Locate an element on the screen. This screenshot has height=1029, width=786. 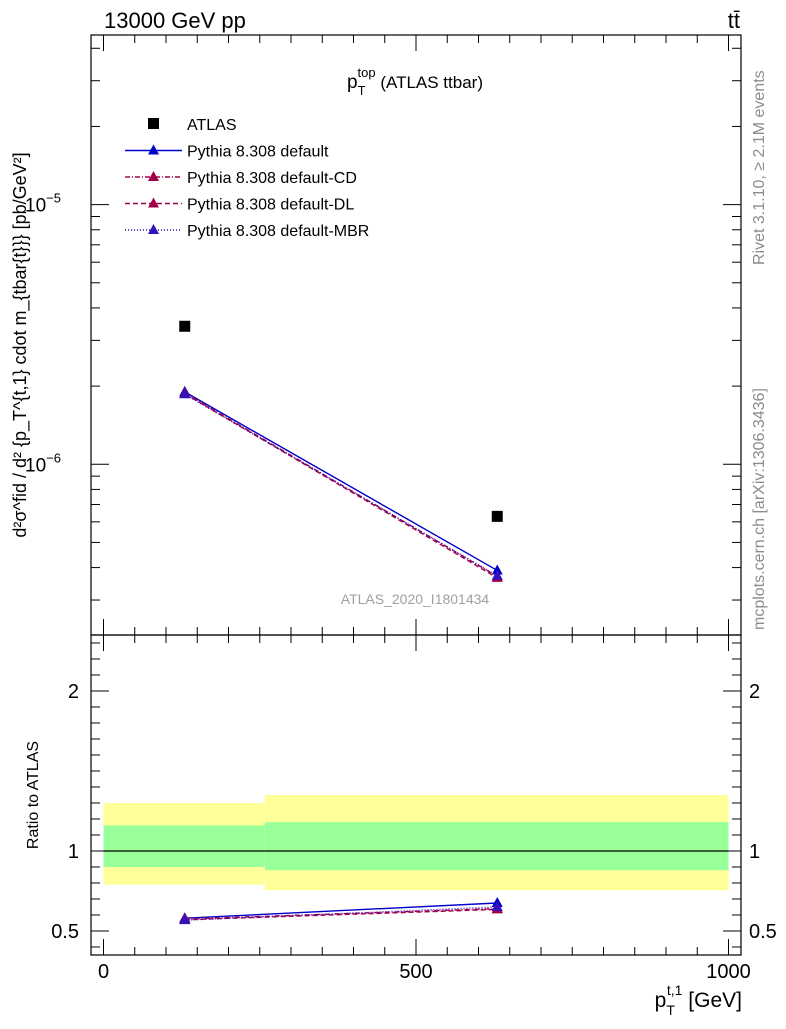
mcplots-label: mcplots.cern.ch [arXiv:1306.3436] is located at coordinates (759, 509).